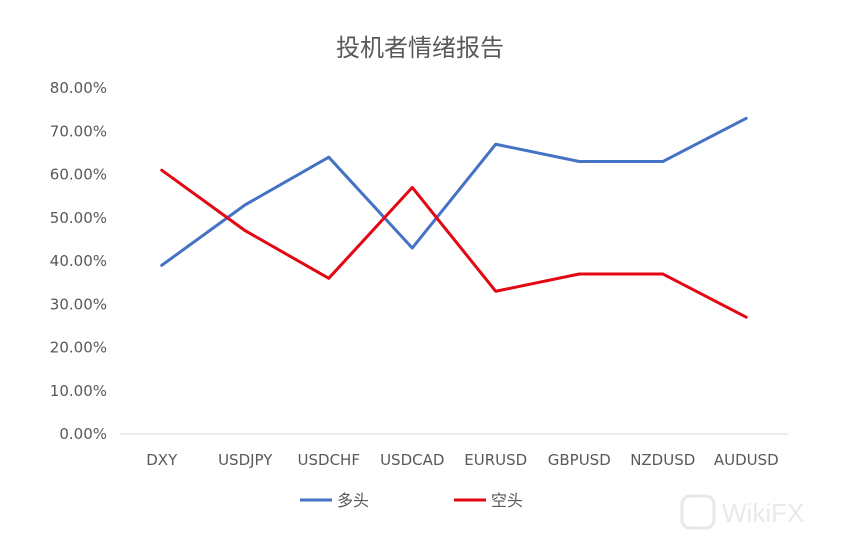 Image resolution: width=848 pixels, height=545 pixels. Describe the element at coordinates (662, 460) in the screenshot. I see `x-tick-label: NZDUSD` at that location.